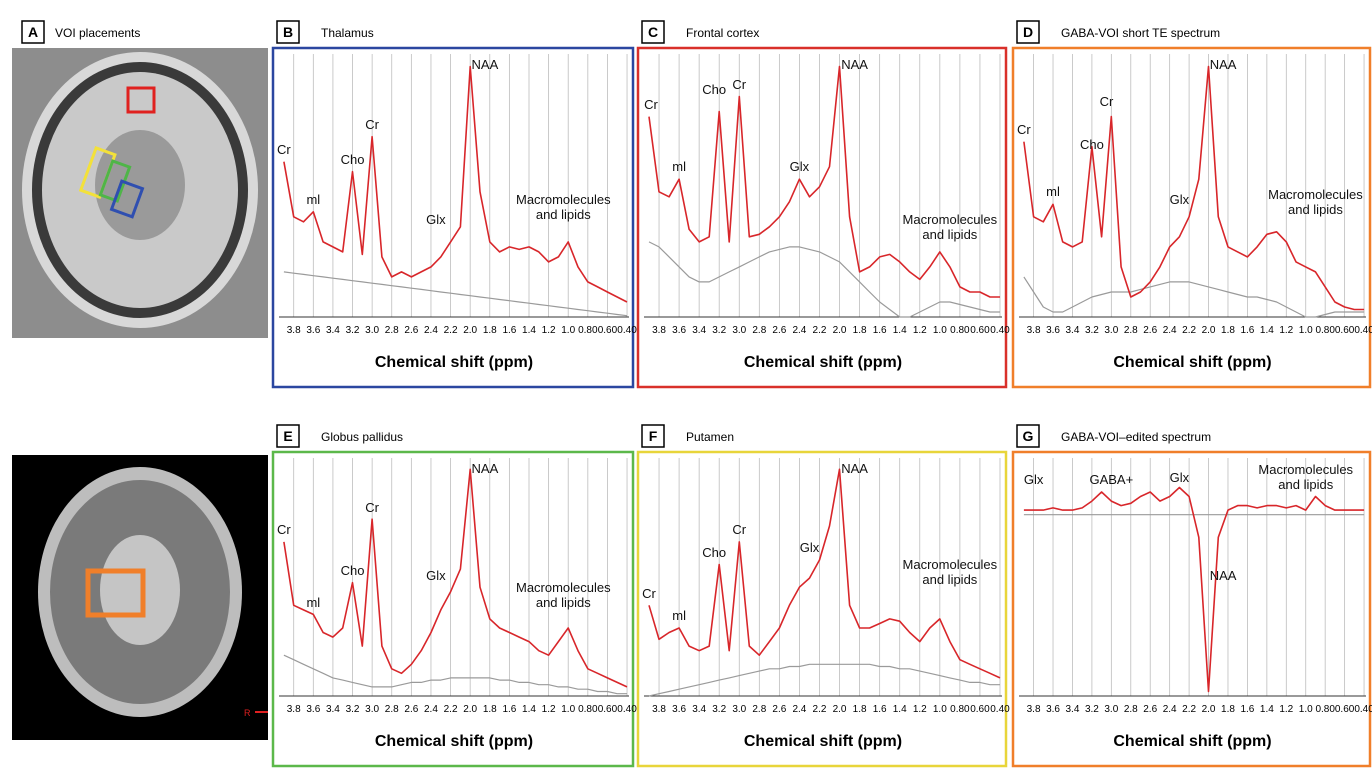 Image resolution: width=1372 pixels, height=768 pixels. Describe the element at coordinates (1140, 33) in the screenshot. I see `panel-title: GABA-VOI short TE spectrum` at that location.